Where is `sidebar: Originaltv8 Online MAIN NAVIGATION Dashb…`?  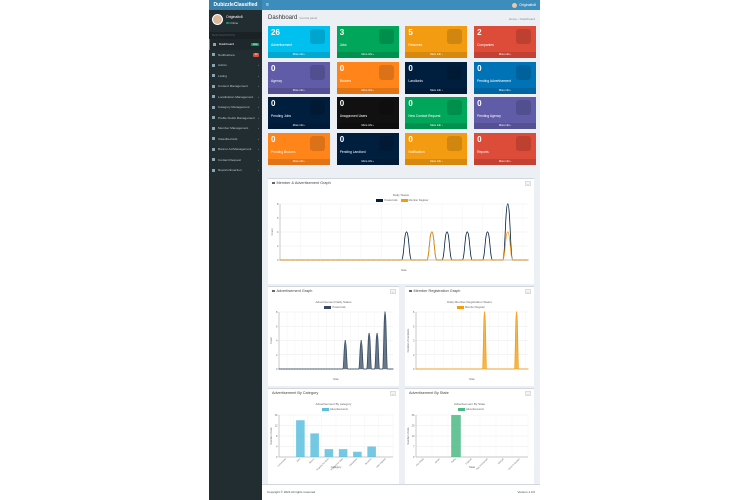
sidebar: Originaltv8 Online MAIN NAVIGATION Dashb… is located at coordinates (235, 255).